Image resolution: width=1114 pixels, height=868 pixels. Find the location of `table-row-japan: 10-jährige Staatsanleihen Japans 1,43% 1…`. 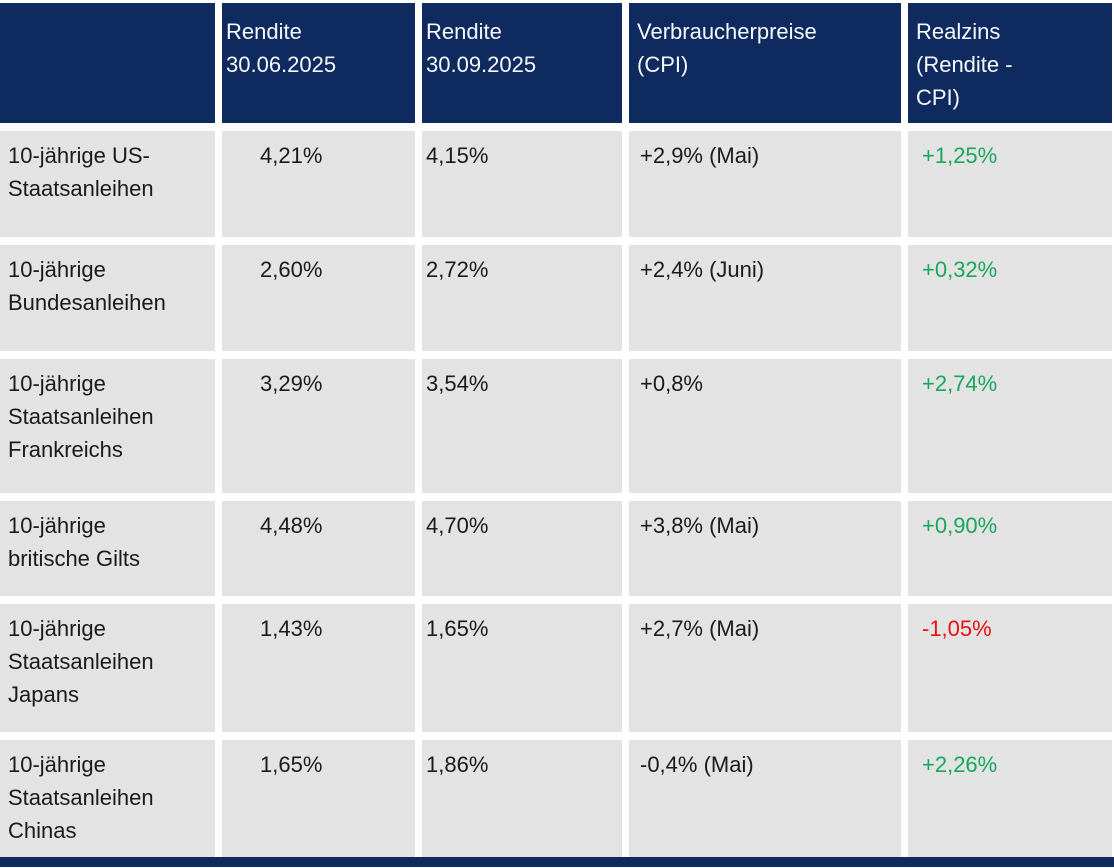

table-row-japan: 10-jährige Staatsanleihen Japans 1,43% 1… is located at coordinates (556, 668).